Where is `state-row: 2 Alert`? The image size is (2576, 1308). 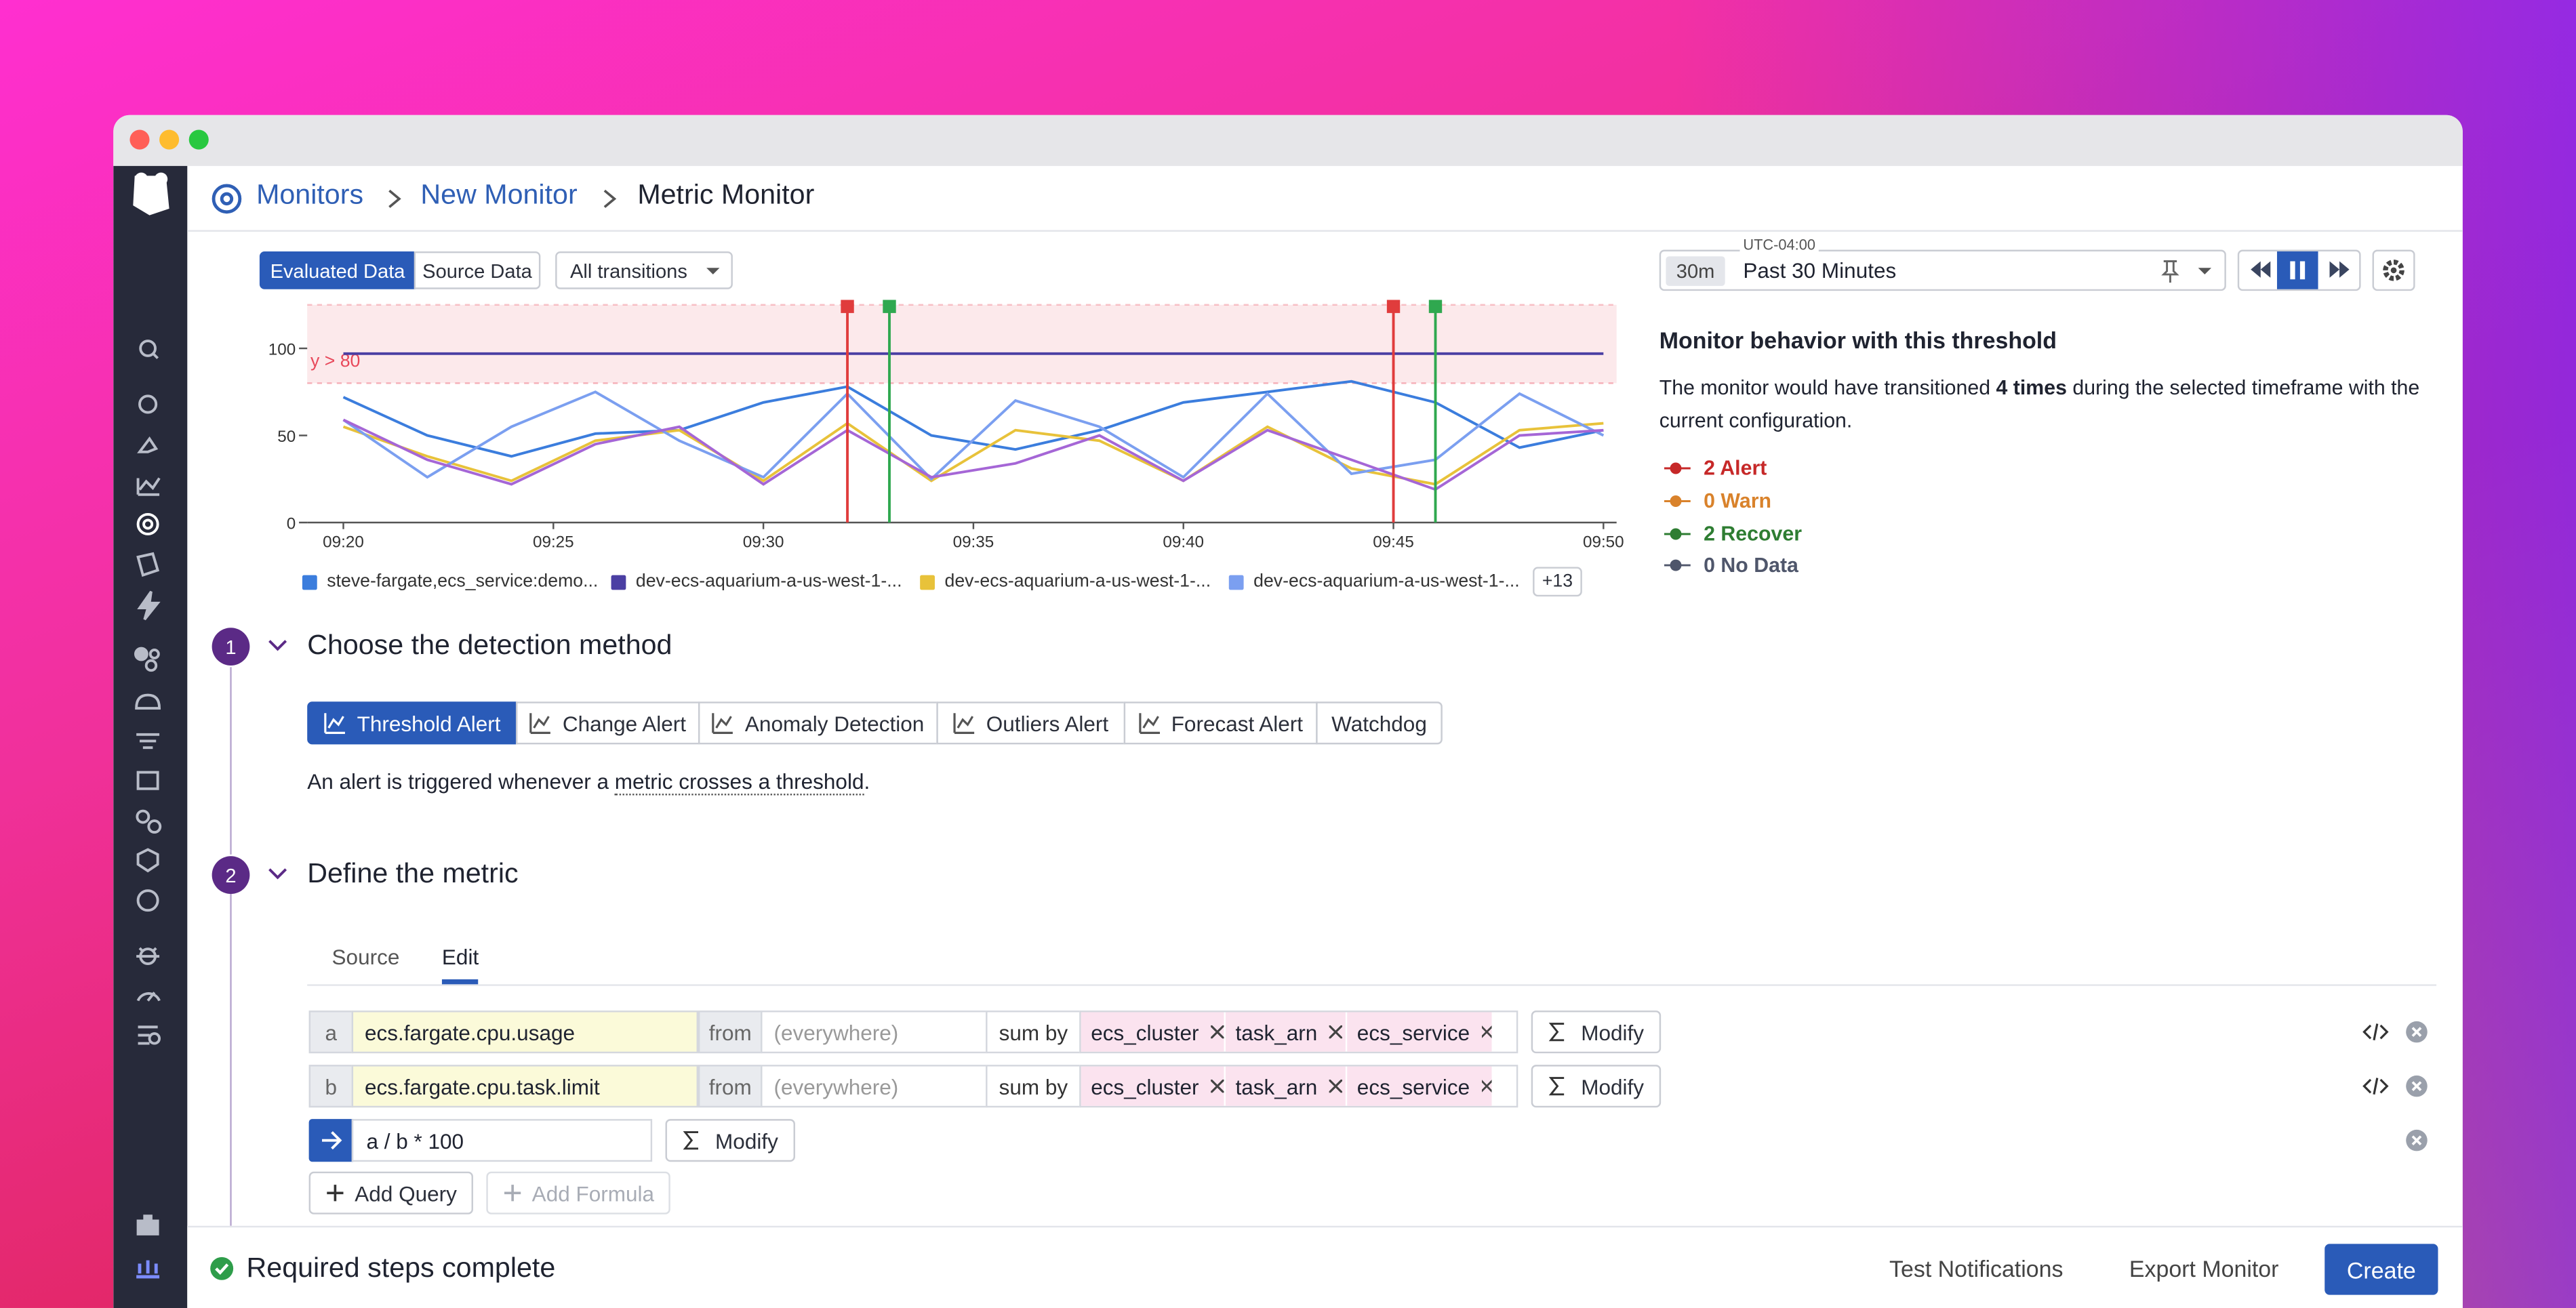 state-row: 2 Alert is located at coordinates (1713, 468).